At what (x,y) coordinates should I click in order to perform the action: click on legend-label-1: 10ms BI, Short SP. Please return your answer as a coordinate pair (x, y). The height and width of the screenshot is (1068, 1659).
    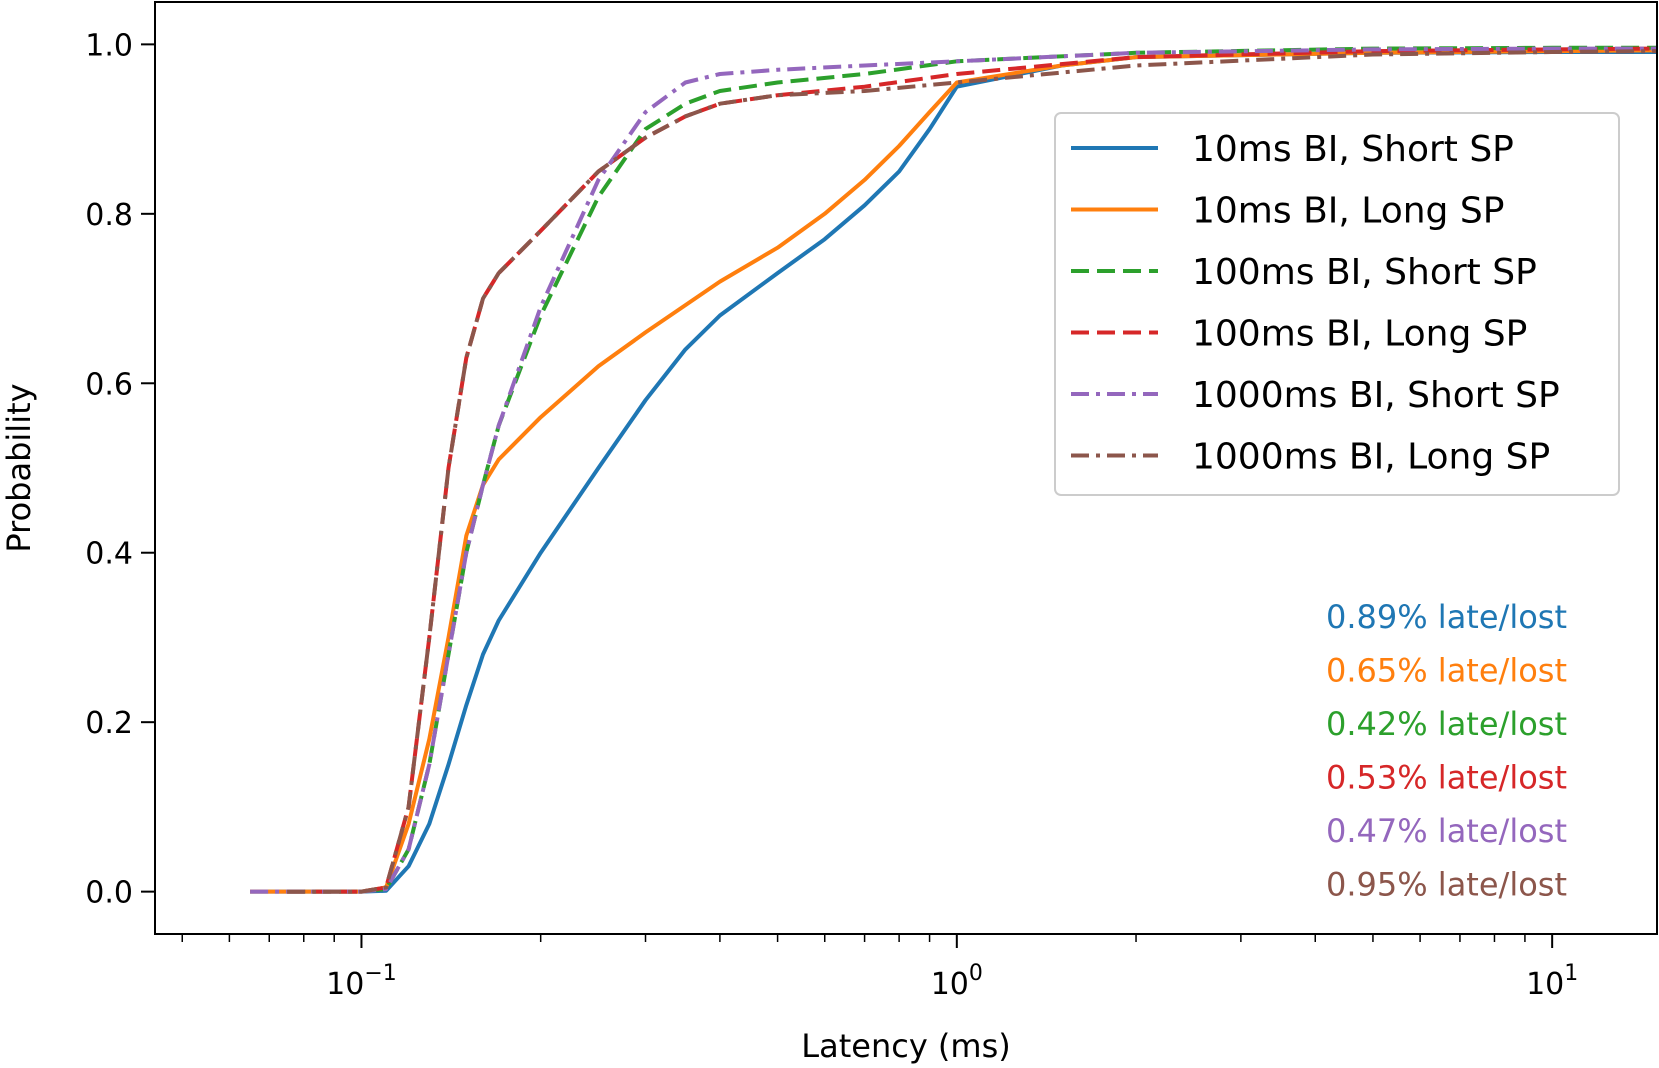
    Looking at the image, I should click on (1353, 149).